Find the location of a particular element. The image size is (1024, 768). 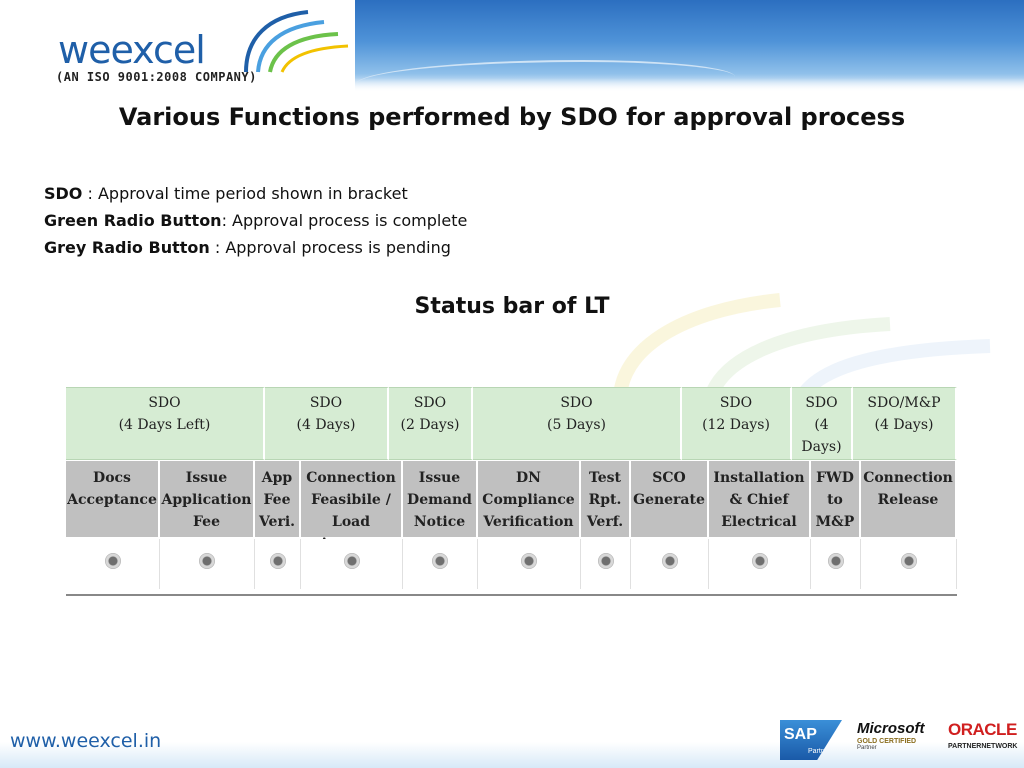

logo-swoosh-icon is located at coordinates (296, 41).